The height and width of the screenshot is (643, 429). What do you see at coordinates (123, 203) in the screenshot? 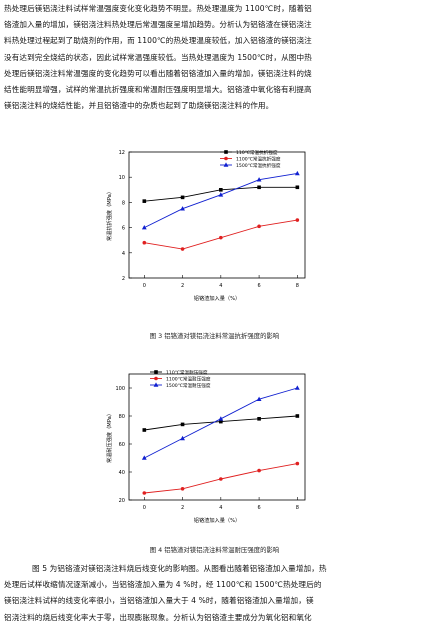
I see `y-tick-label: 8` at bounding box center [123, 203].